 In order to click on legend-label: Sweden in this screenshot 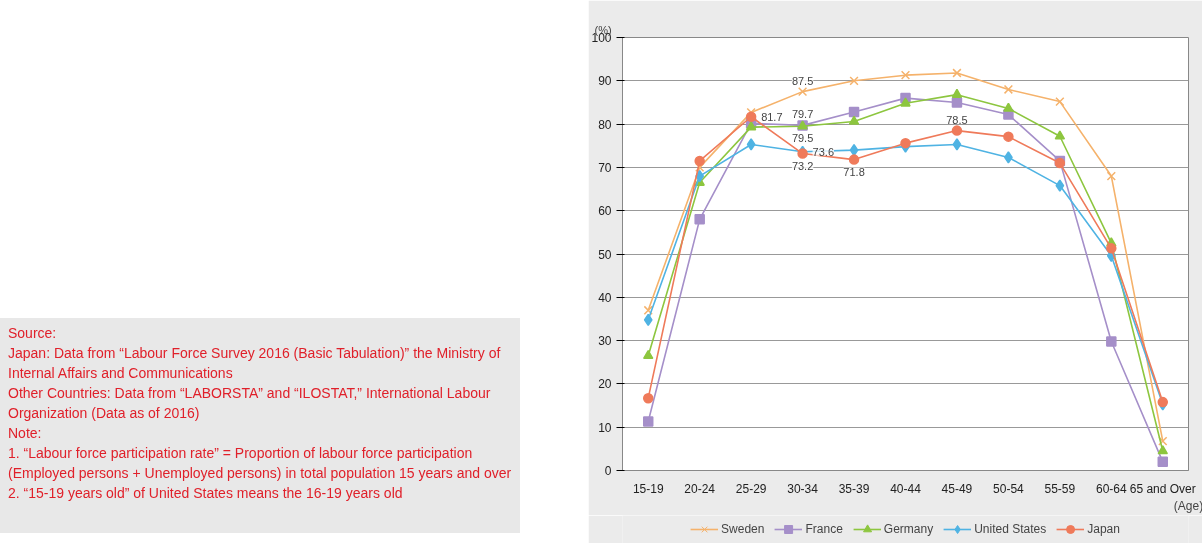, I will do `click(743, 529)`.